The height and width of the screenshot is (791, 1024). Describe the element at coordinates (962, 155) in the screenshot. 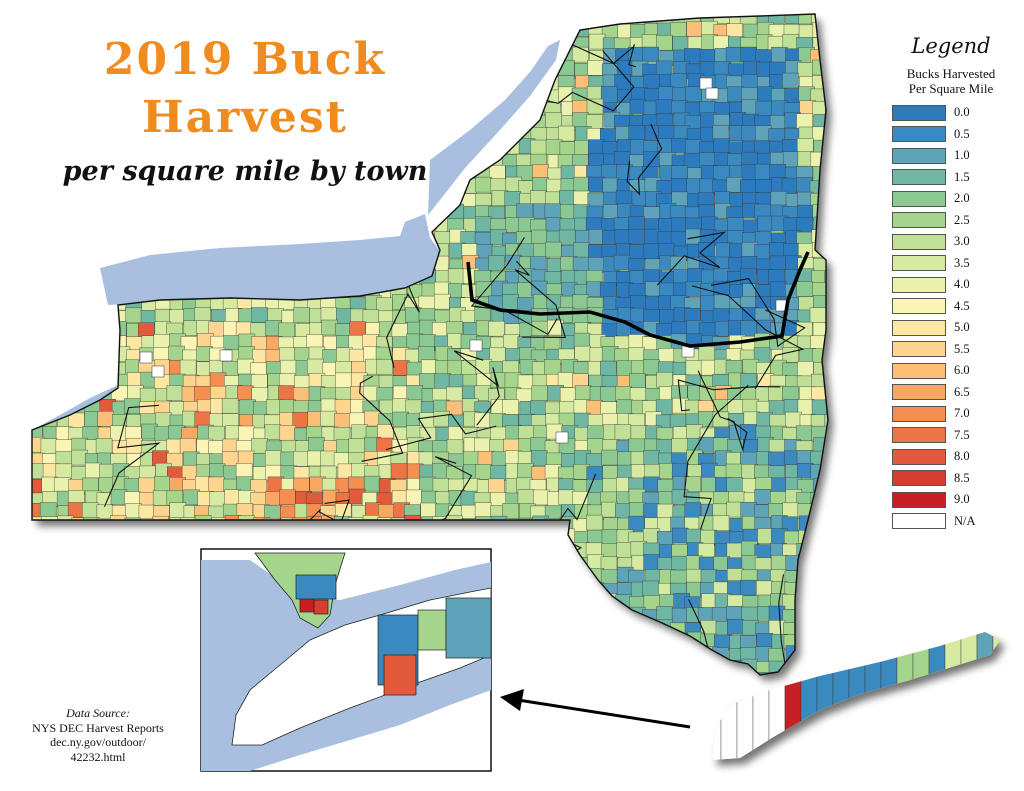

I see `legend-label: 1.0` at that location.